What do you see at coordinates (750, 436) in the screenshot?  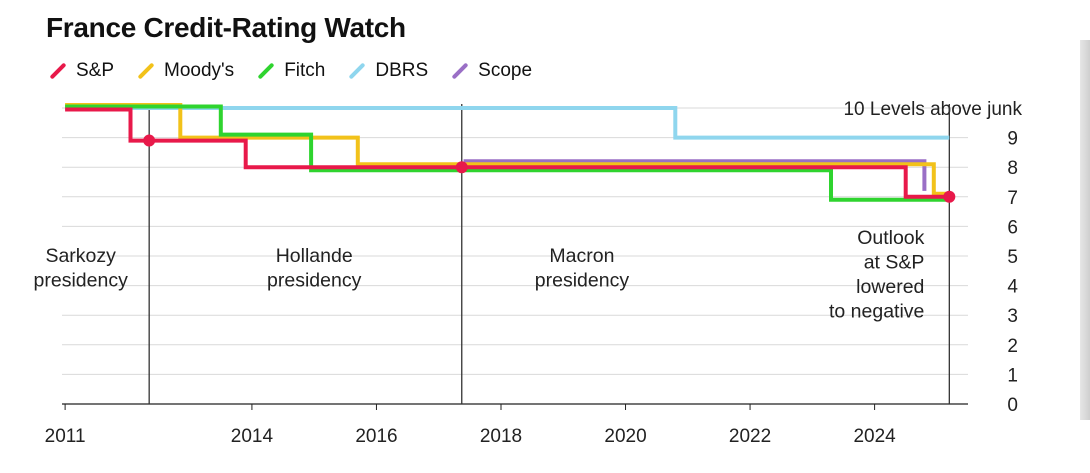 I see `x-tick-label: 2022` at bounding box center [750, 436].